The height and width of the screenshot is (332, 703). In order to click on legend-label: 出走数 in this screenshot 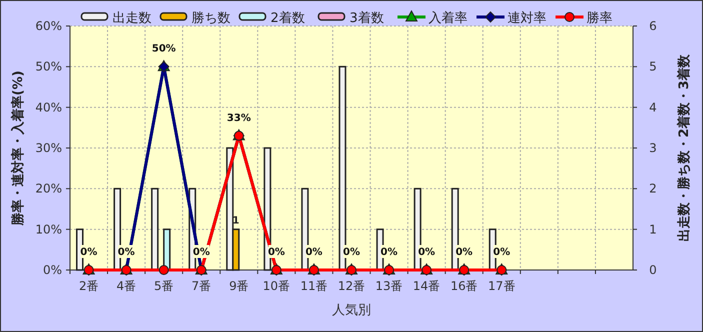, I will do `click(132, 18)`.